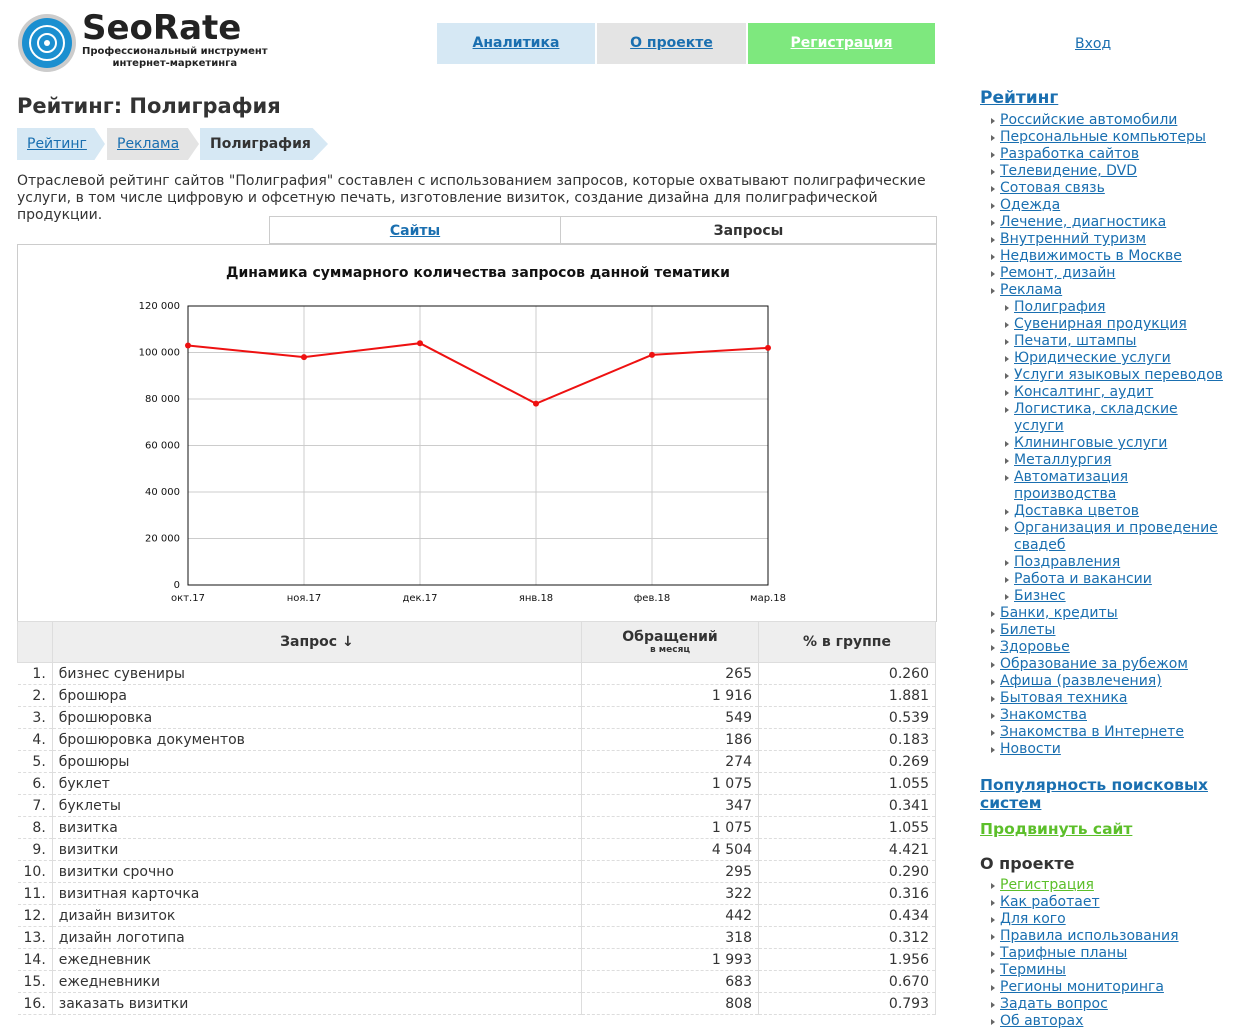 Image resolution: width=1247 pixels, height=1030 pixels. I want to click on login-link: Вход, so click(1093, 44).